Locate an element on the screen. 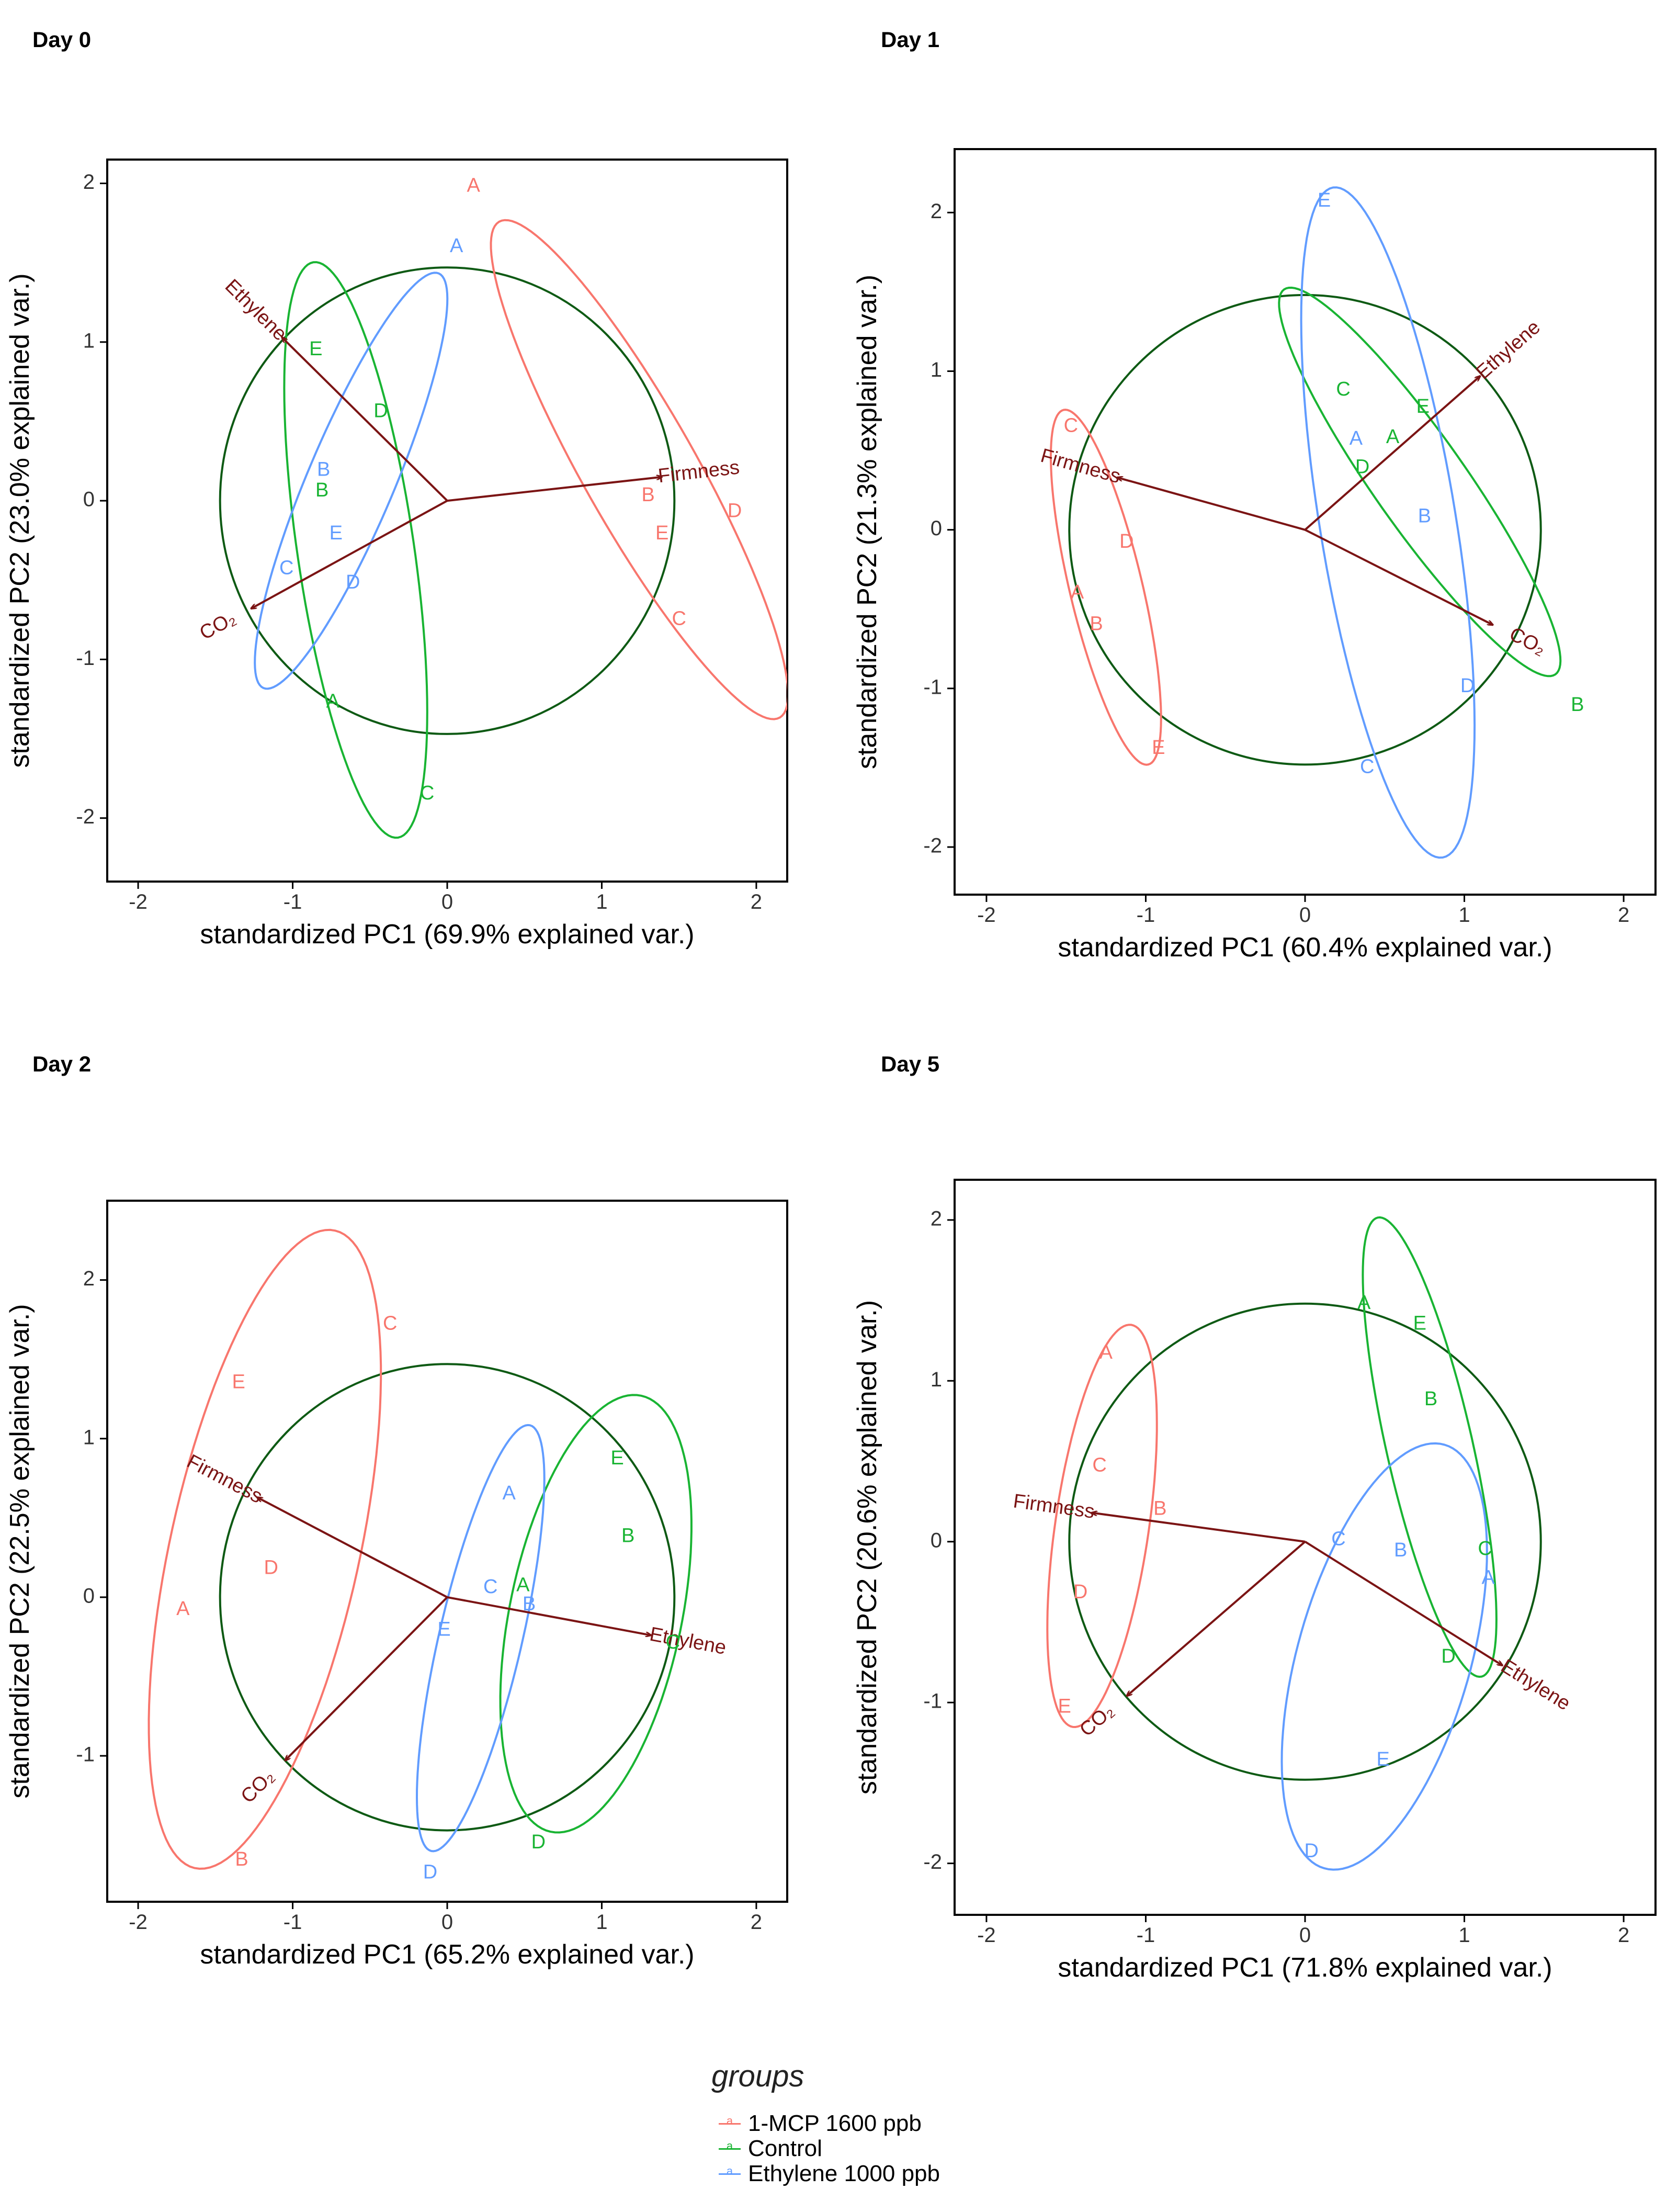 The width and height of the screenshot is (1678, 2212). x-axis-title: standardized PC1 (71.8% explained var.) is located at coordinates (1305, 1968).